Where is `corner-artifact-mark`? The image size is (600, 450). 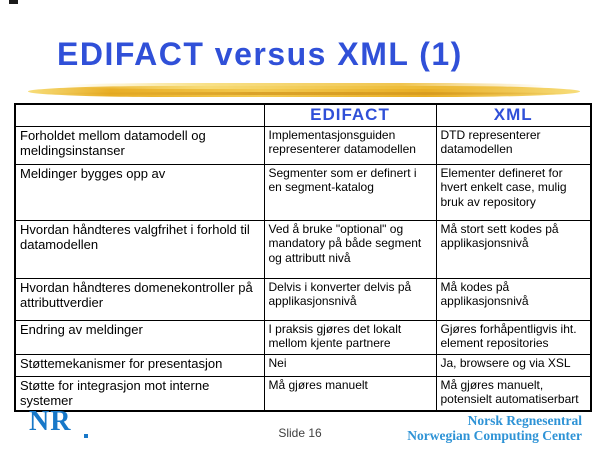
corner-artifact-mark is located at coordinates (13, 2).